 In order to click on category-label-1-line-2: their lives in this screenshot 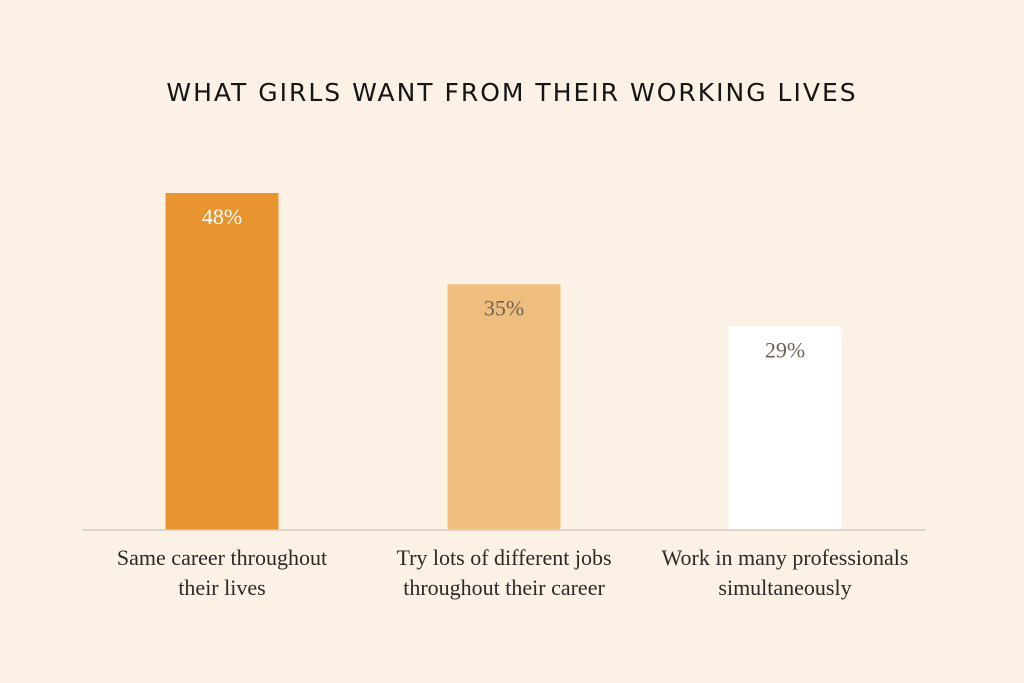, I will do `click(221, 587)`.